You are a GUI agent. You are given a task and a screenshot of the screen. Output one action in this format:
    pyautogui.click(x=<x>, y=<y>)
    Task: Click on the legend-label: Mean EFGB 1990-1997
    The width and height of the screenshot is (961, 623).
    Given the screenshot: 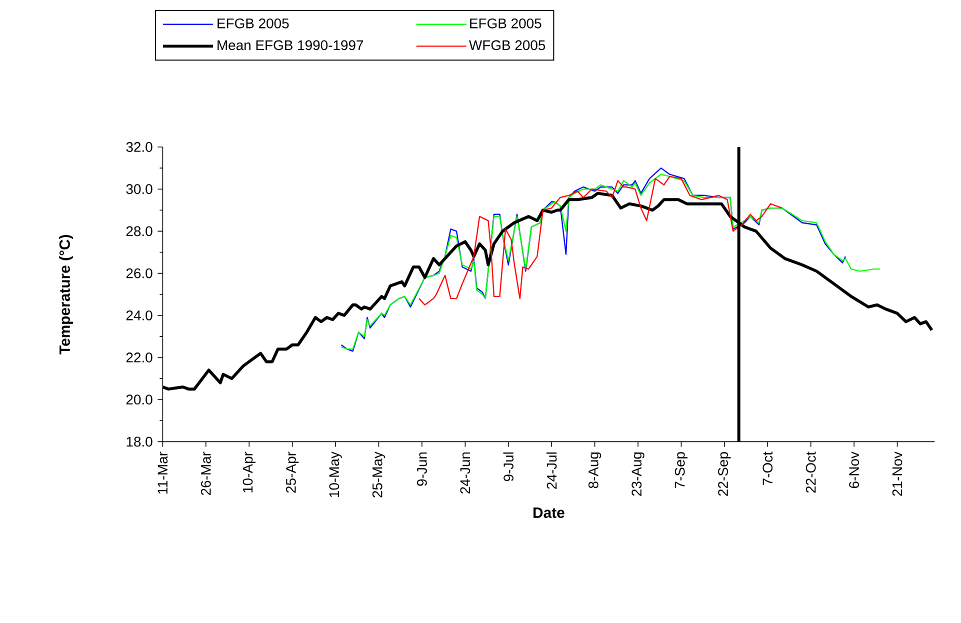 What is the action you would take?
    pyautogui.click(x=291, y=45)
    